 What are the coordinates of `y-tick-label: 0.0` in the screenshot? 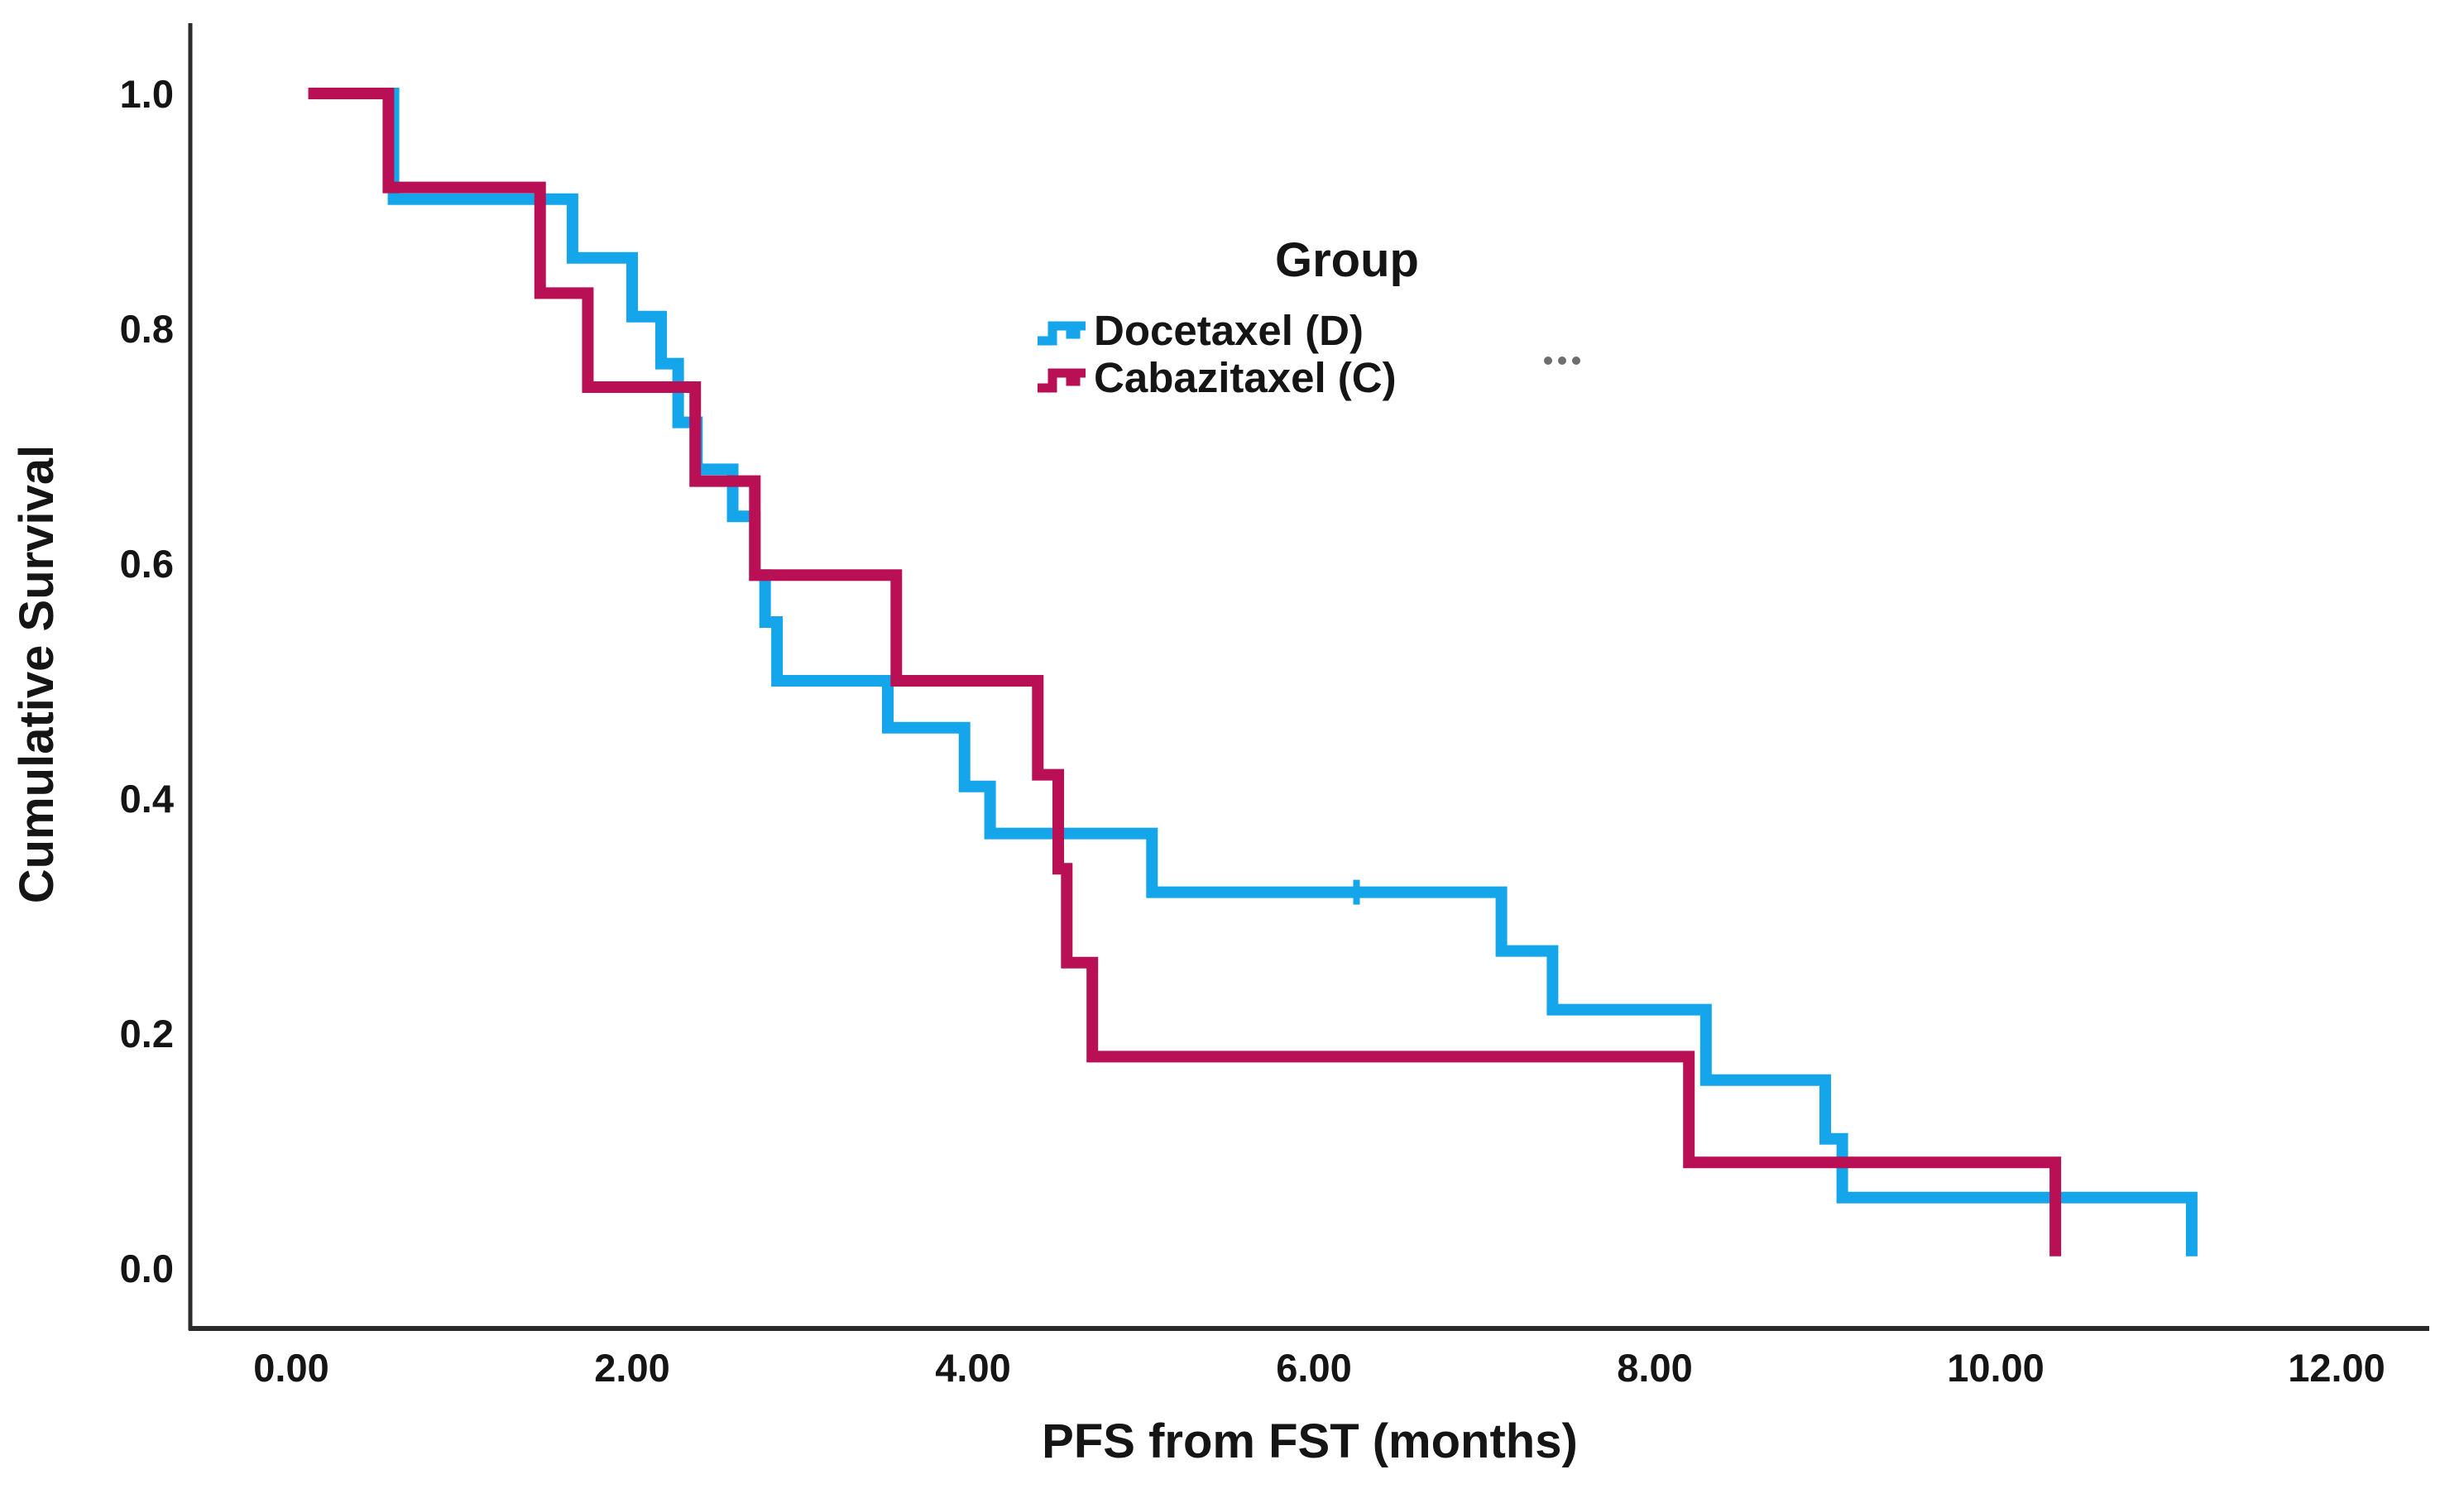 It's located at (147, 1268).